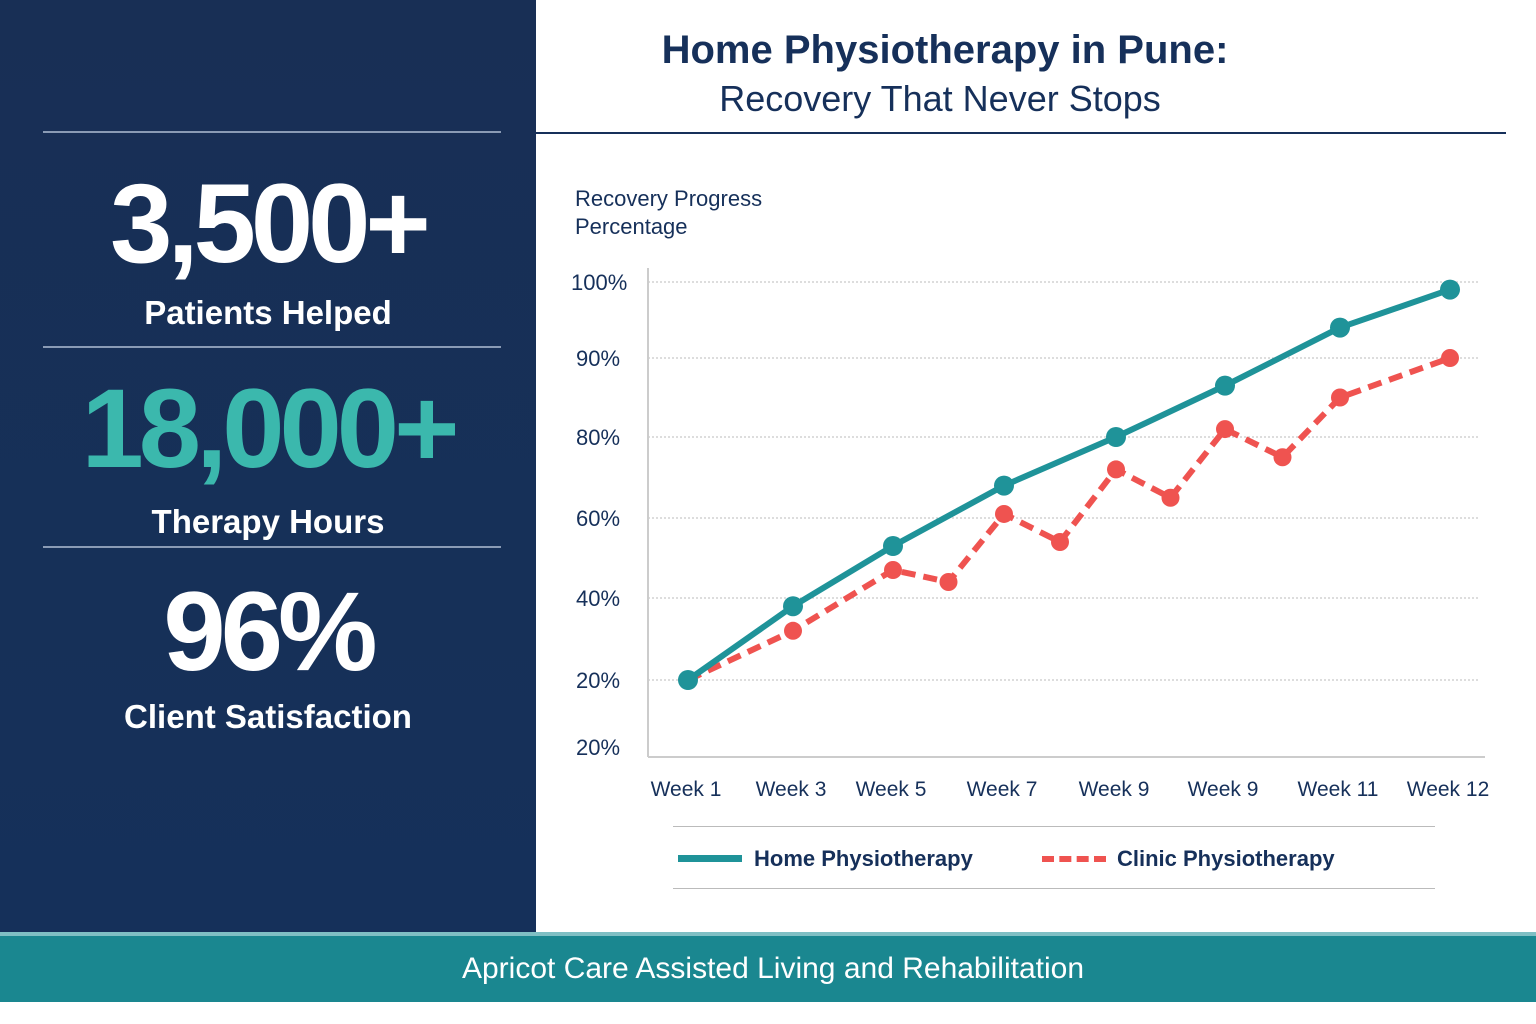 This screenshot has height=1024, width=1536. I want to click on y-axis-label-line1: Recovery Progress, so click(669, 198).